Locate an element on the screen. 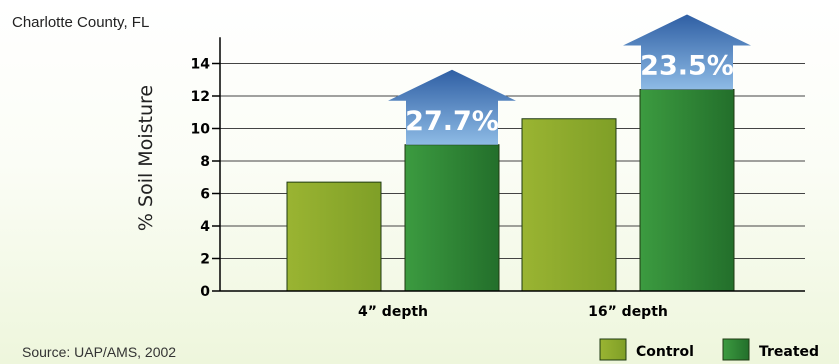 This screenshot has height=364, width=839. y-tick-label: 2 is located at coordinates (205, 260).